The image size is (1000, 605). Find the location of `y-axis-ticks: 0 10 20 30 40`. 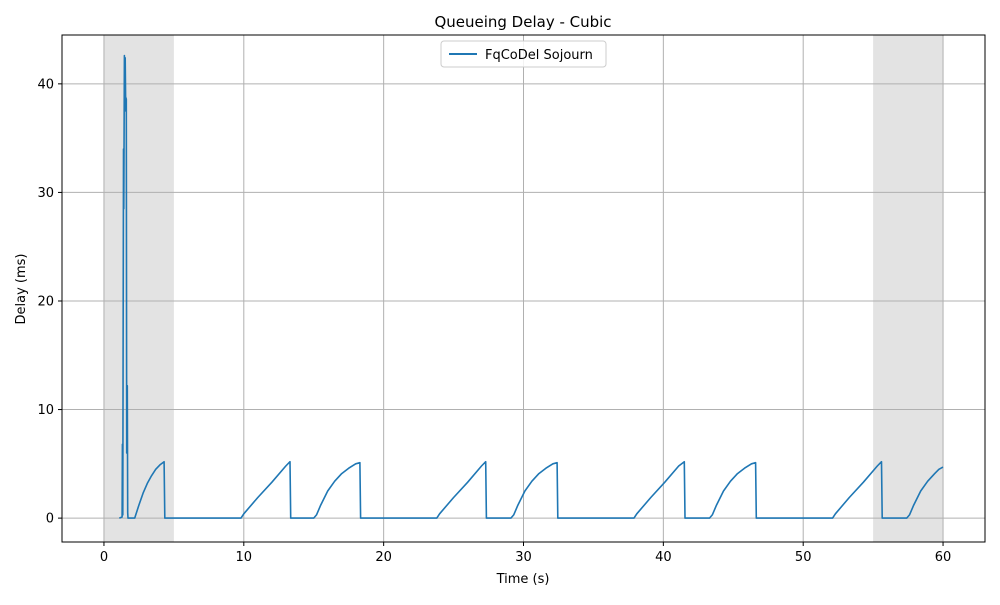

y-axis-ticks: 0 10 20 30 40 is located at coordinates (49, 302).